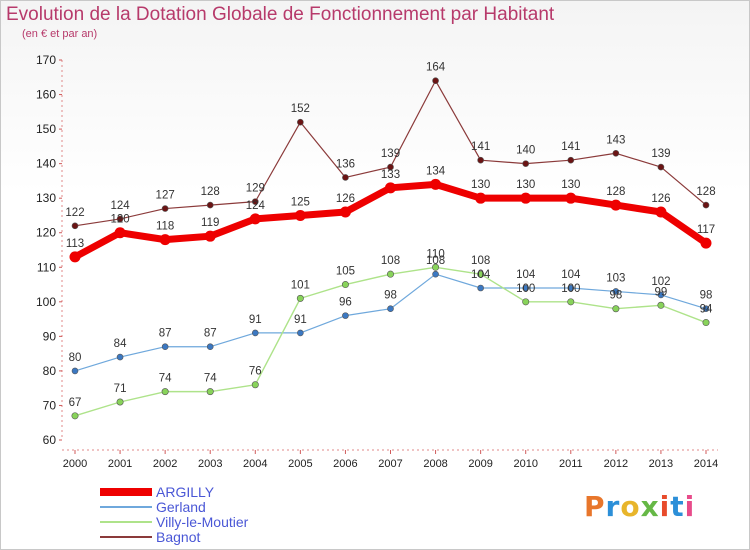  I want to click on data-label-argilly: 130, so click(525, 185).